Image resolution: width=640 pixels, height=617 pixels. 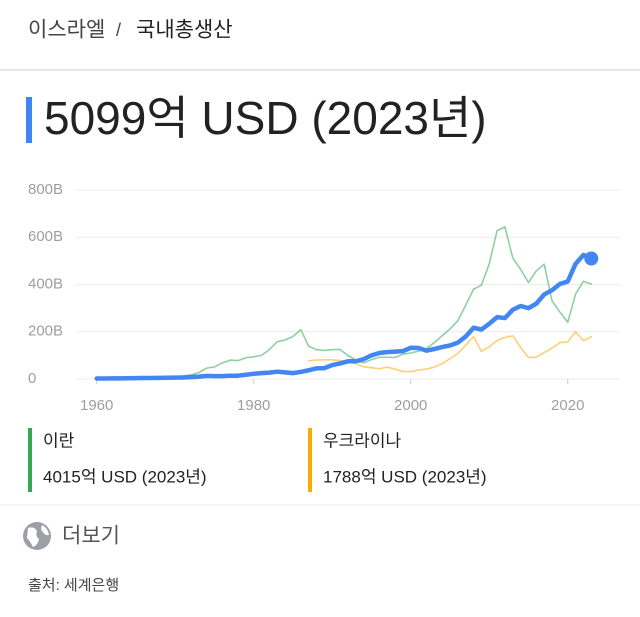 I want to click on x-tick-label: 2020, so click(x=567, y=405).